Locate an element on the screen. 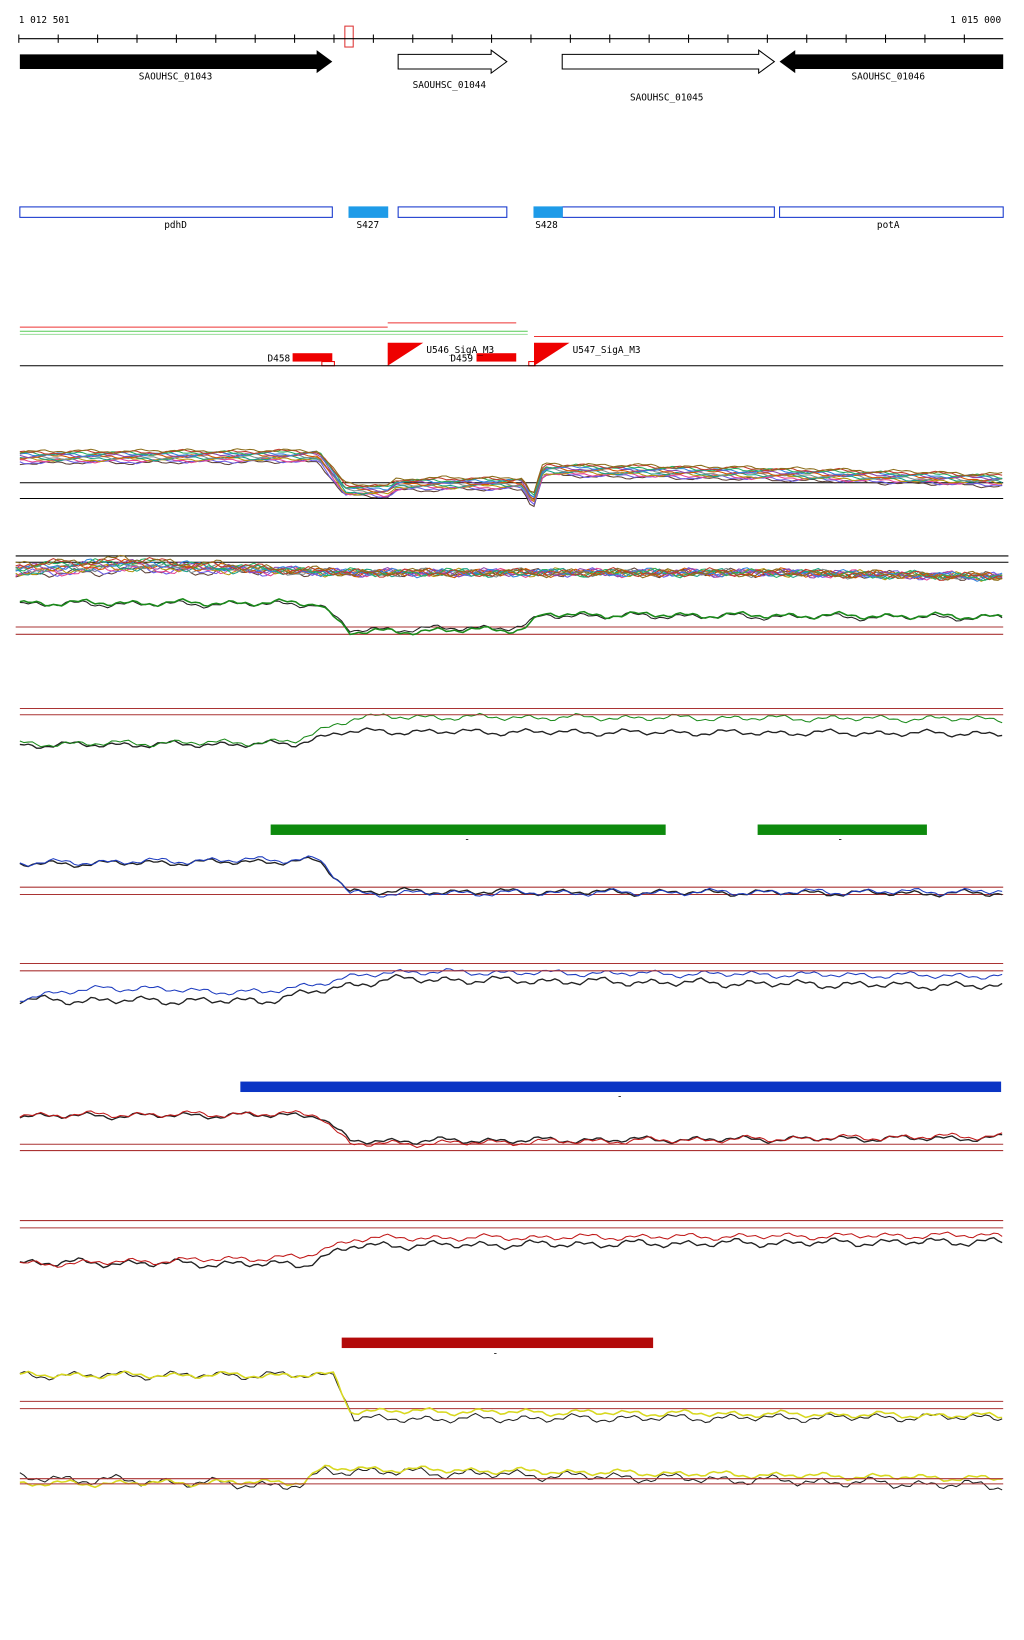  tss-label: U547_SigA_M3 is located at coordinates (607, 350).